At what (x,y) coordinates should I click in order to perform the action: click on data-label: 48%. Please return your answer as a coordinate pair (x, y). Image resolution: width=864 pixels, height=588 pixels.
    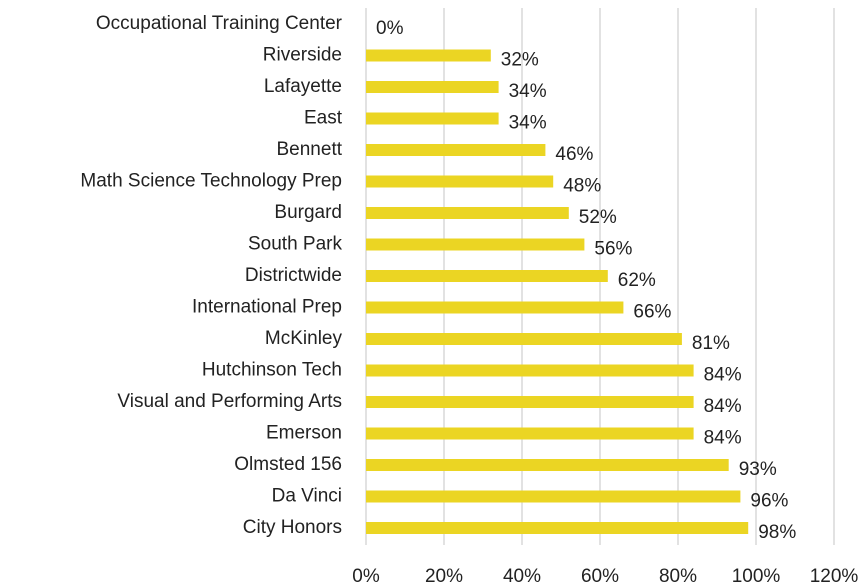
    Looking at the image, I should click on (582, 186).